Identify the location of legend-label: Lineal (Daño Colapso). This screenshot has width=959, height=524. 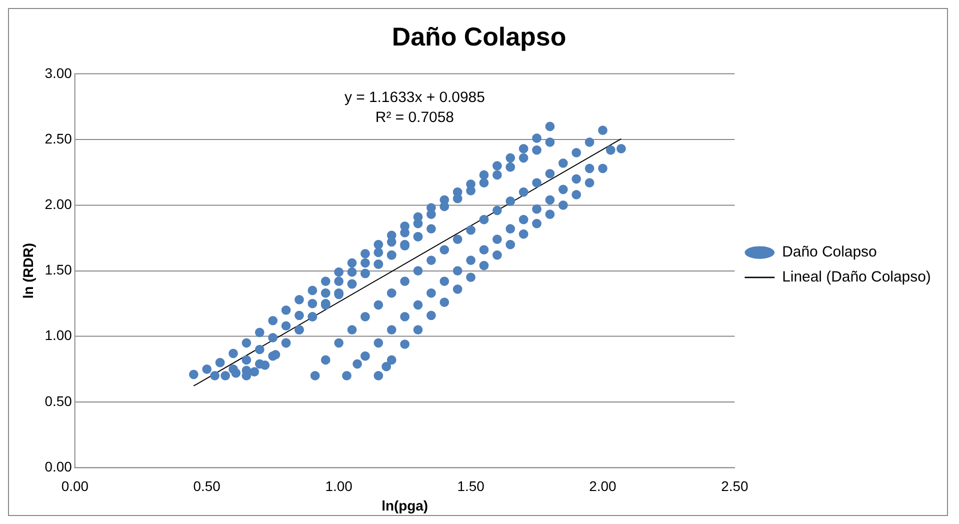
(856, 277).